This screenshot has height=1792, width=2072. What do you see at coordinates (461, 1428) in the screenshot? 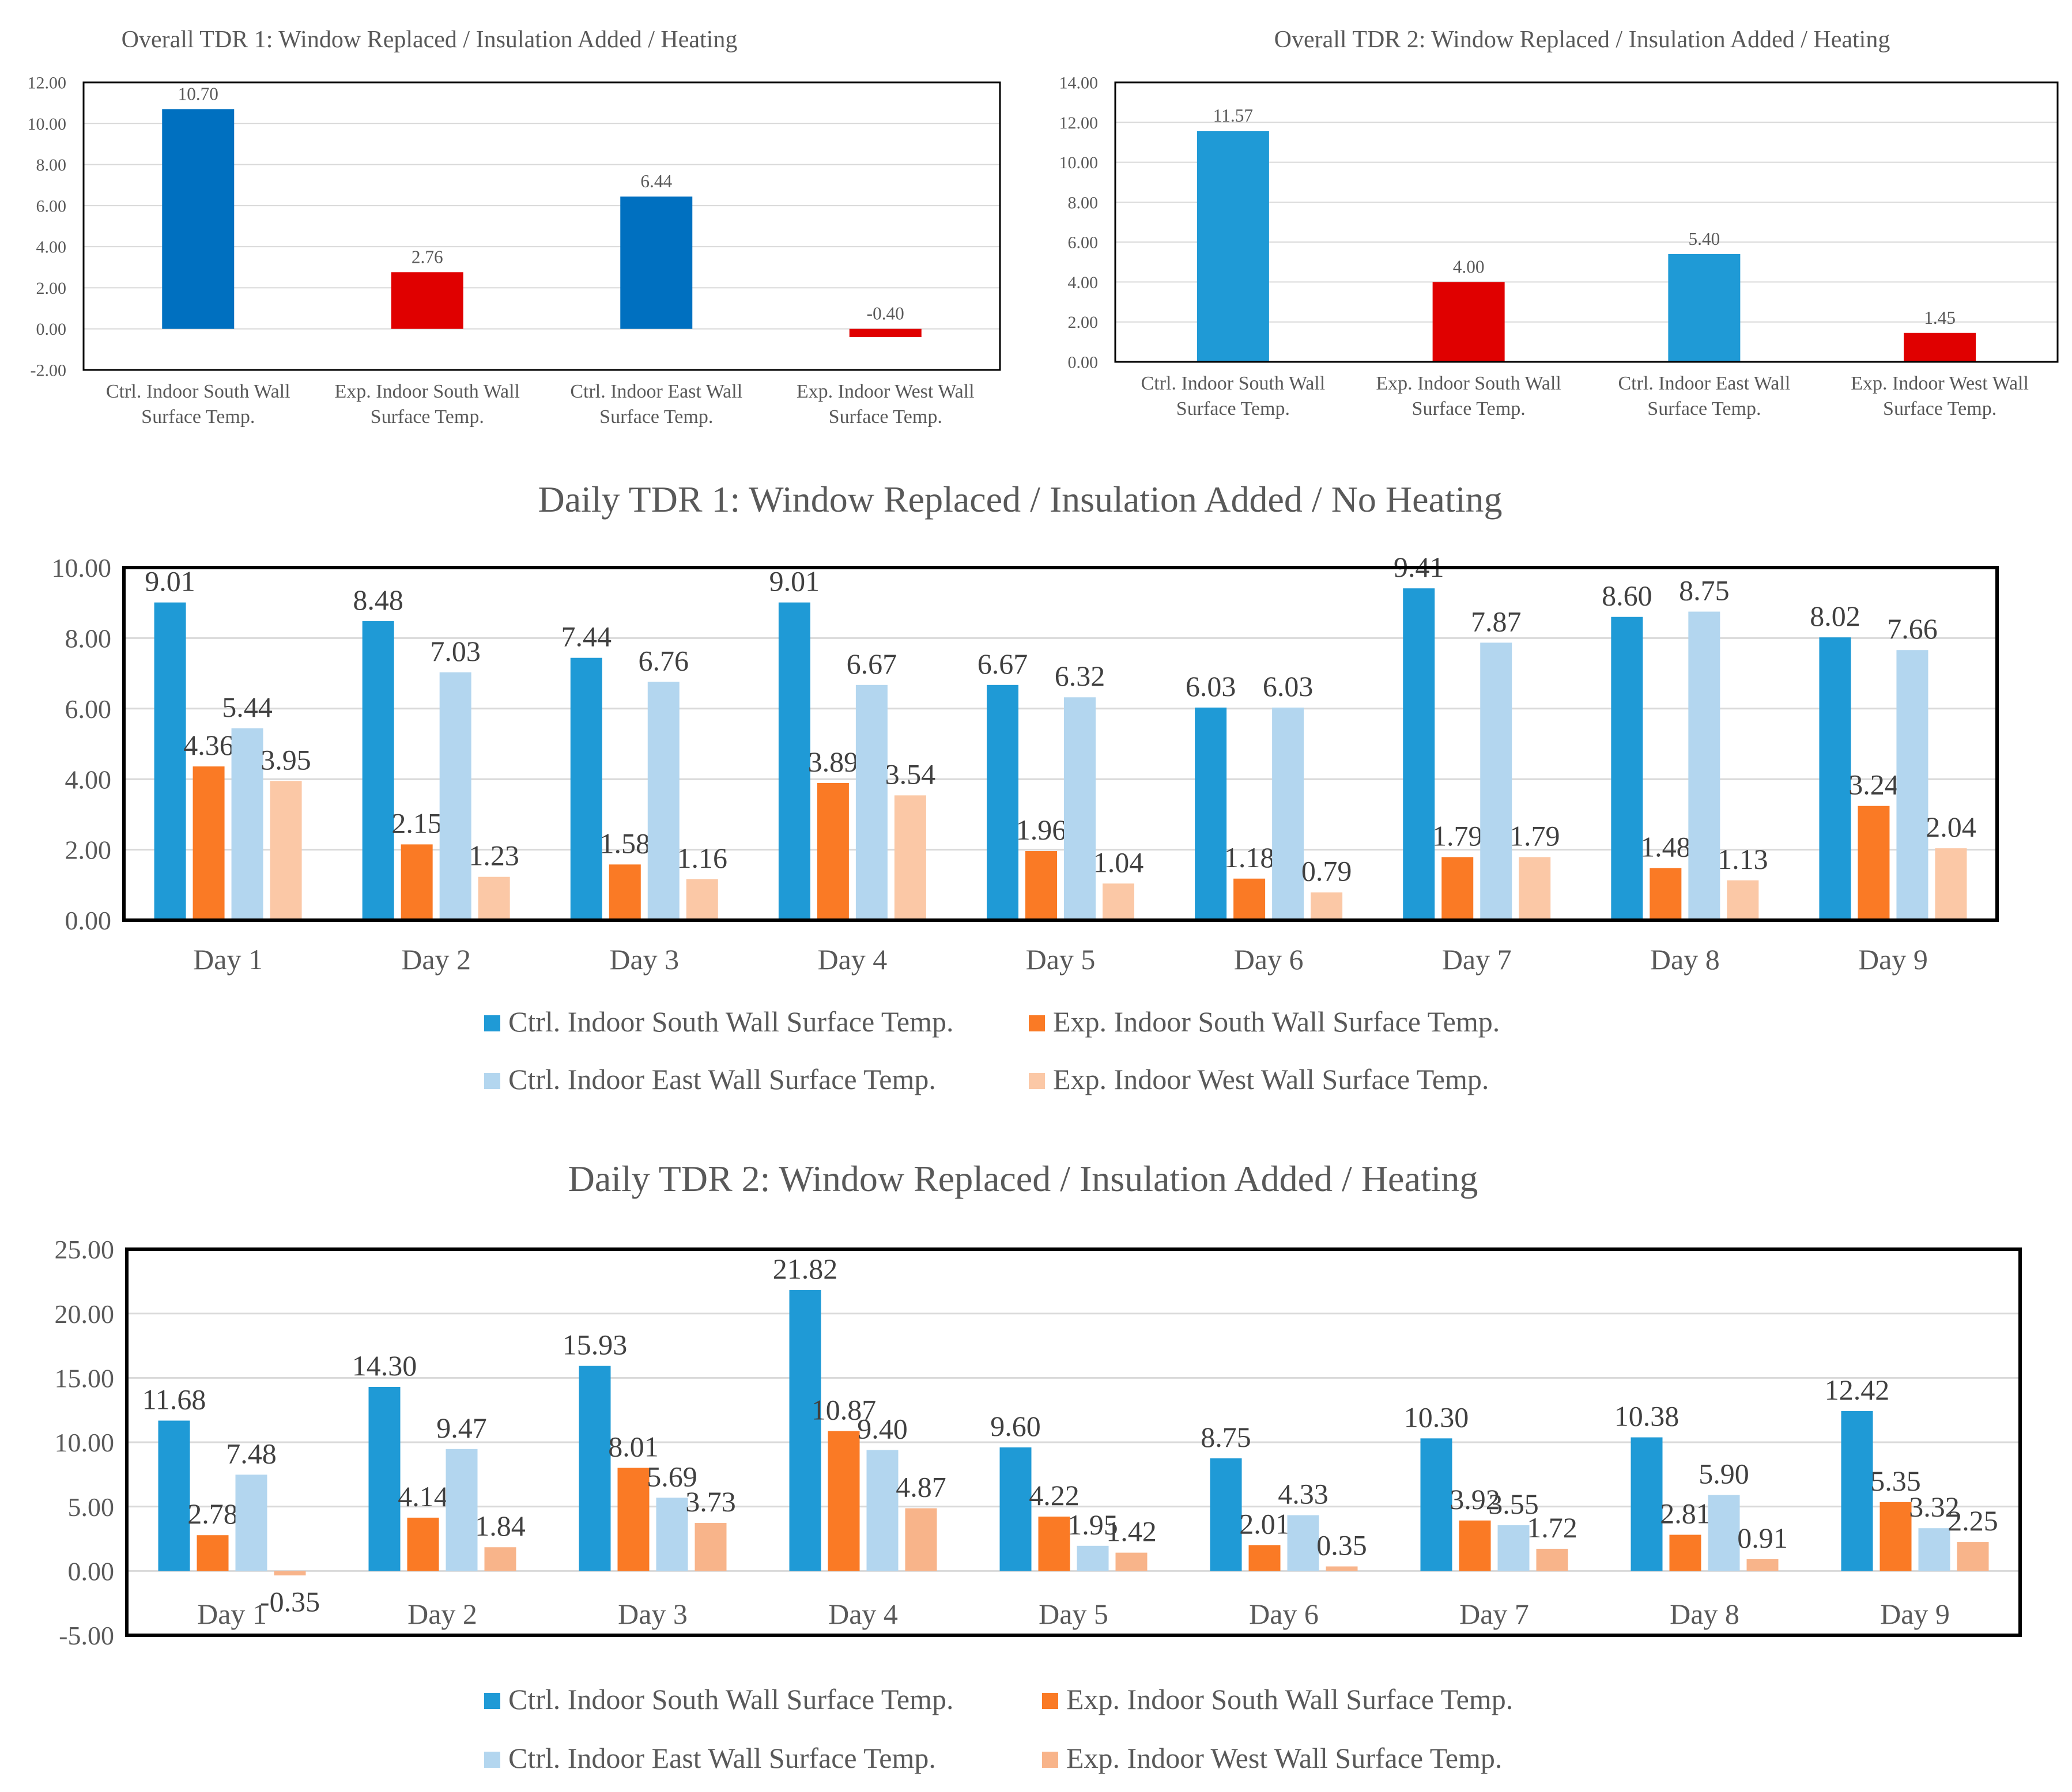
I see `data-label: 9.47` at bounding box center [461, 1428].